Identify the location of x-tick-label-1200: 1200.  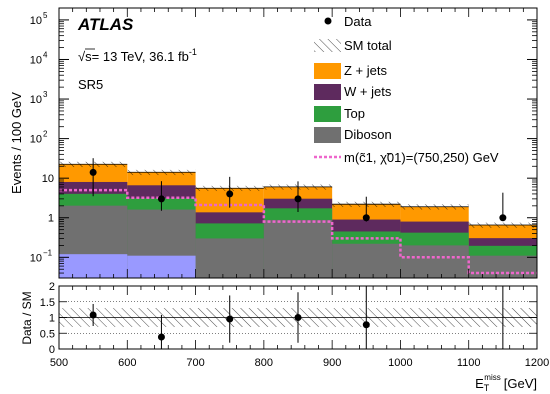
(537, 363).